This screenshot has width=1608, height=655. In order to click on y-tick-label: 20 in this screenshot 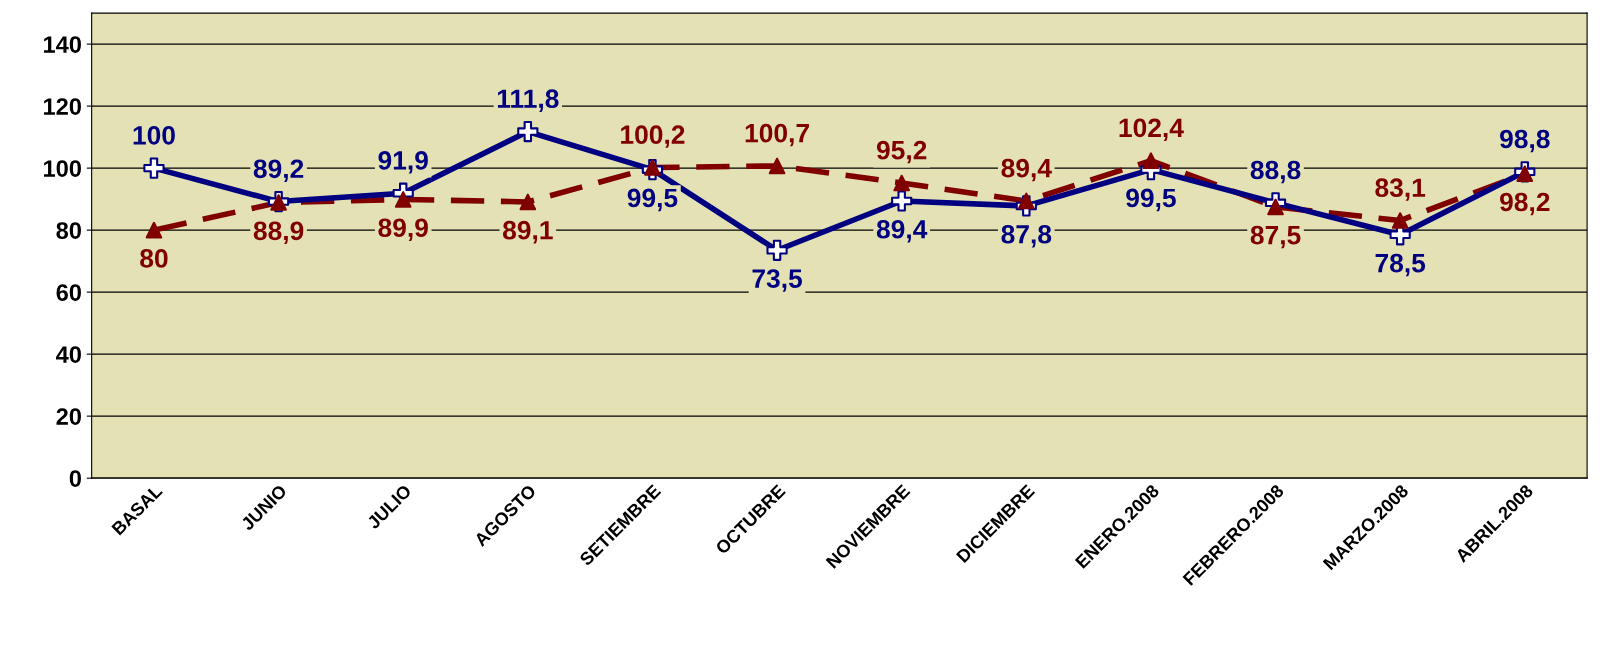, I will do `click(68, 416)`.